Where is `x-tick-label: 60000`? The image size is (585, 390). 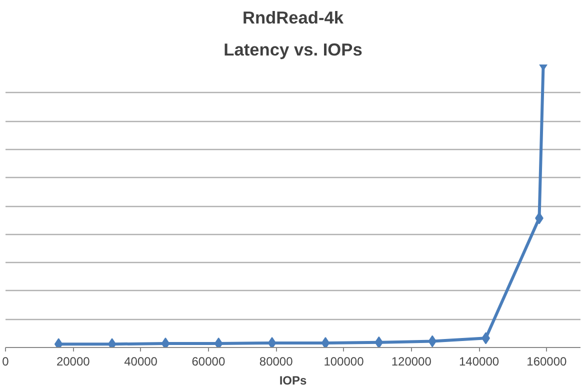
x-tick-label: 60000 is located at coordinates (209, 361).